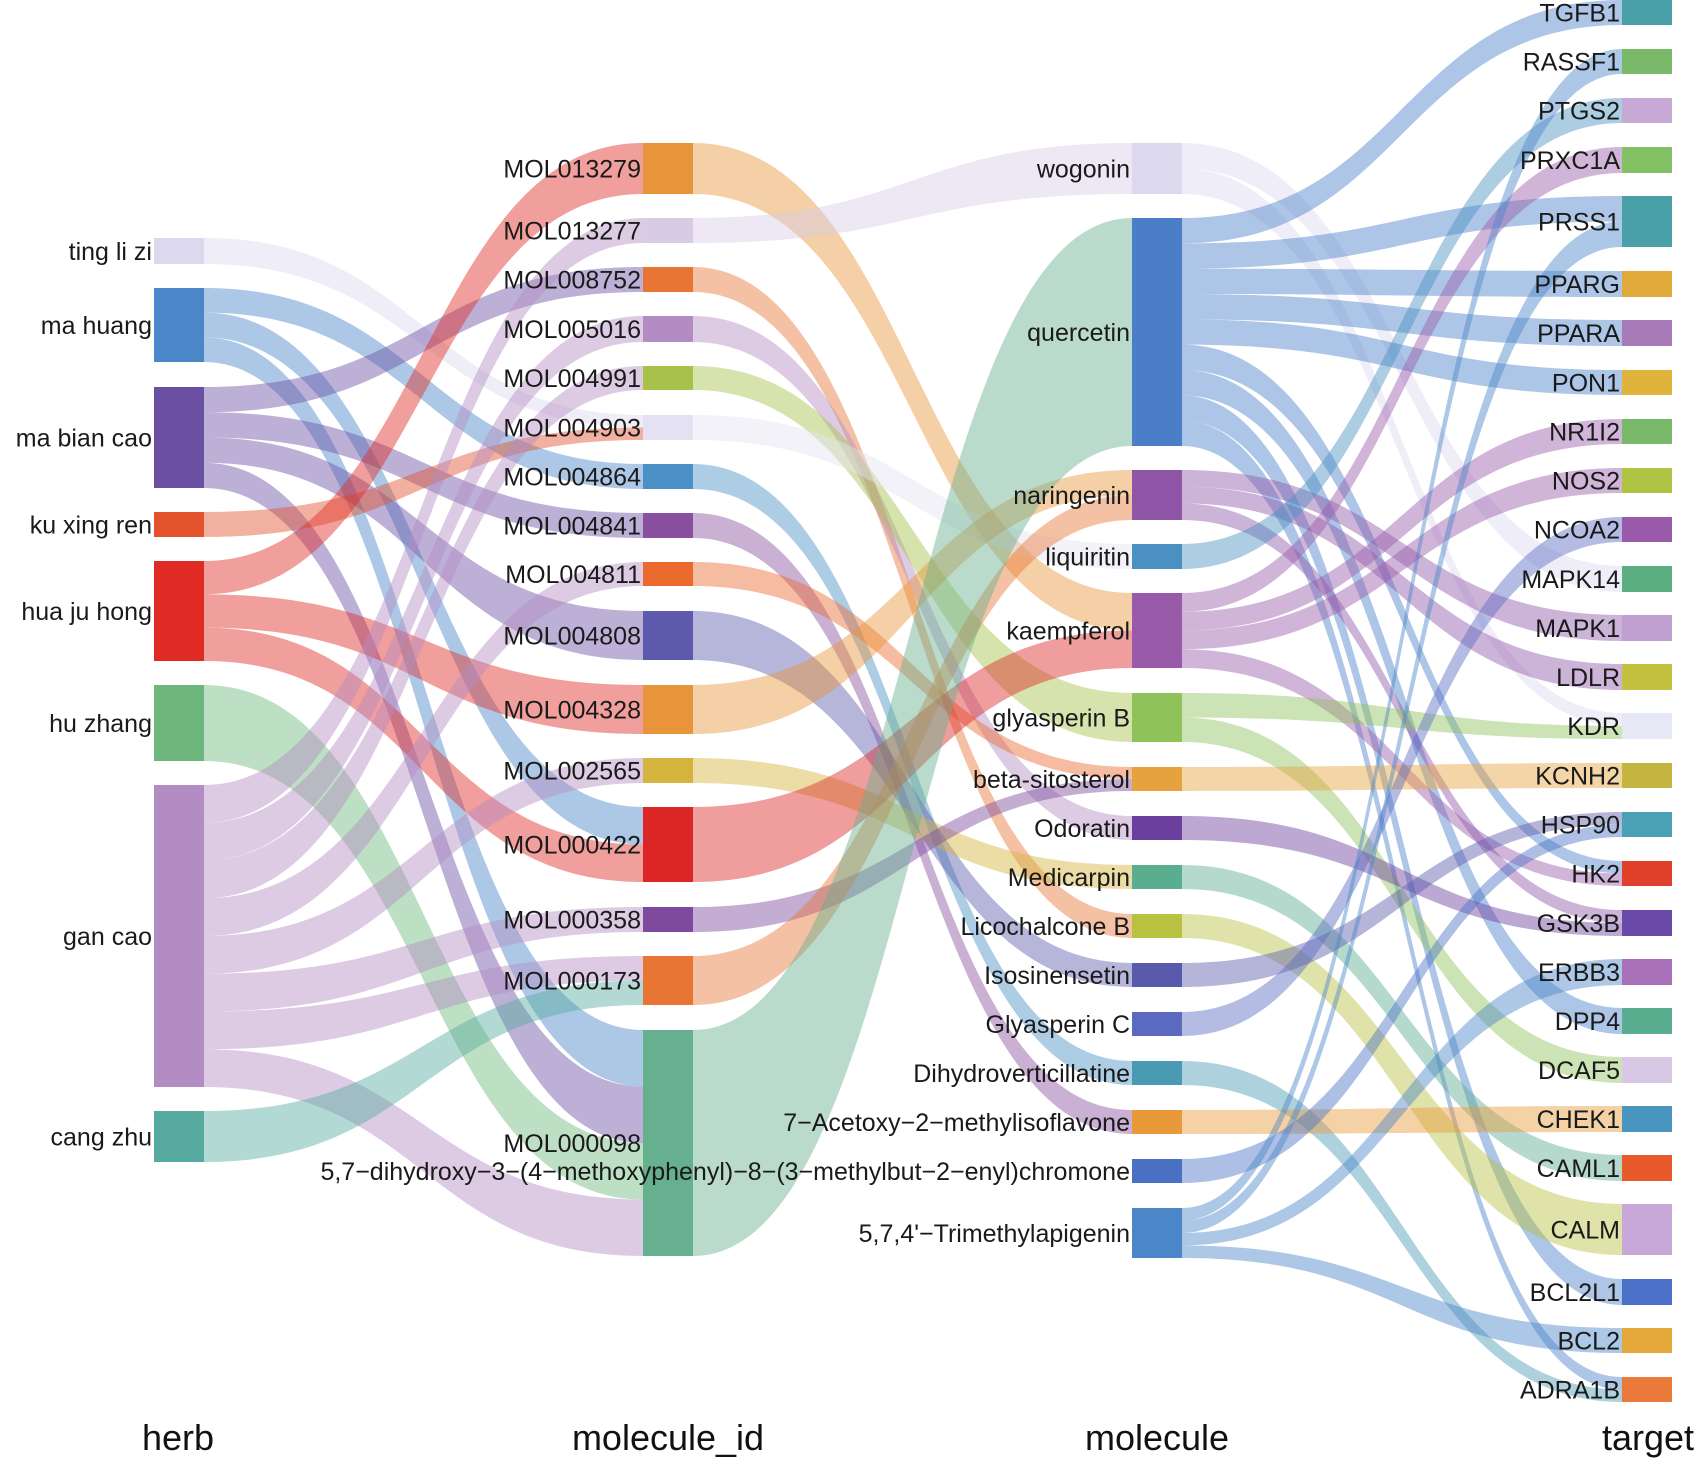  I want to click on target-label: GSK3B, so click(1578, 924).